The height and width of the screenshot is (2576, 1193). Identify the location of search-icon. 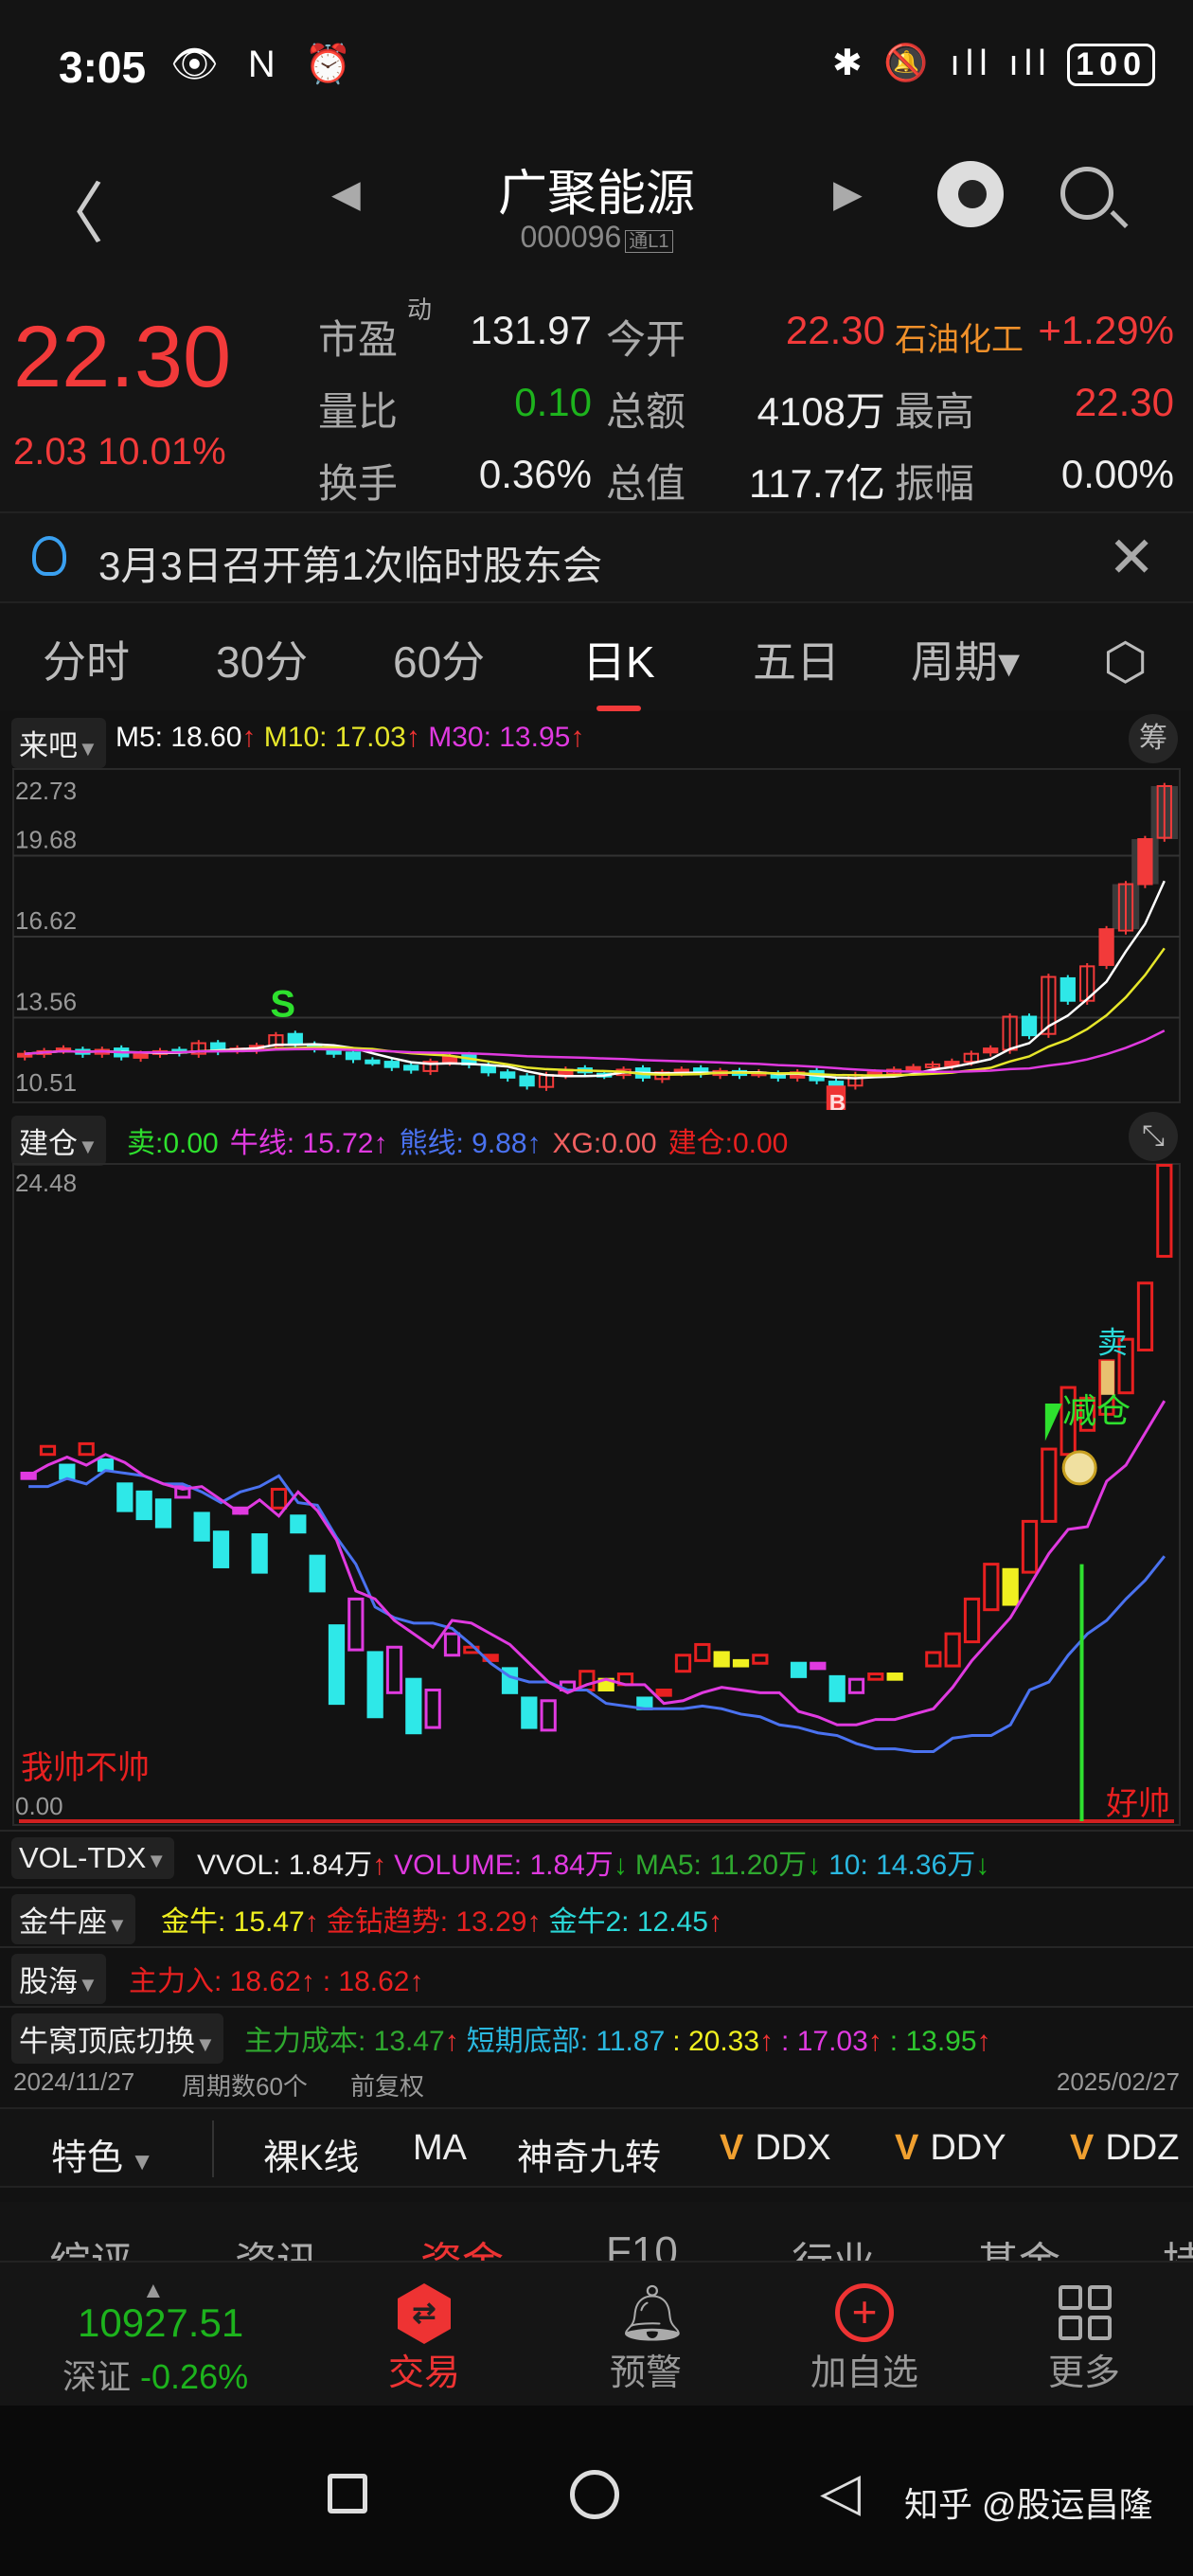
(1086, 193).